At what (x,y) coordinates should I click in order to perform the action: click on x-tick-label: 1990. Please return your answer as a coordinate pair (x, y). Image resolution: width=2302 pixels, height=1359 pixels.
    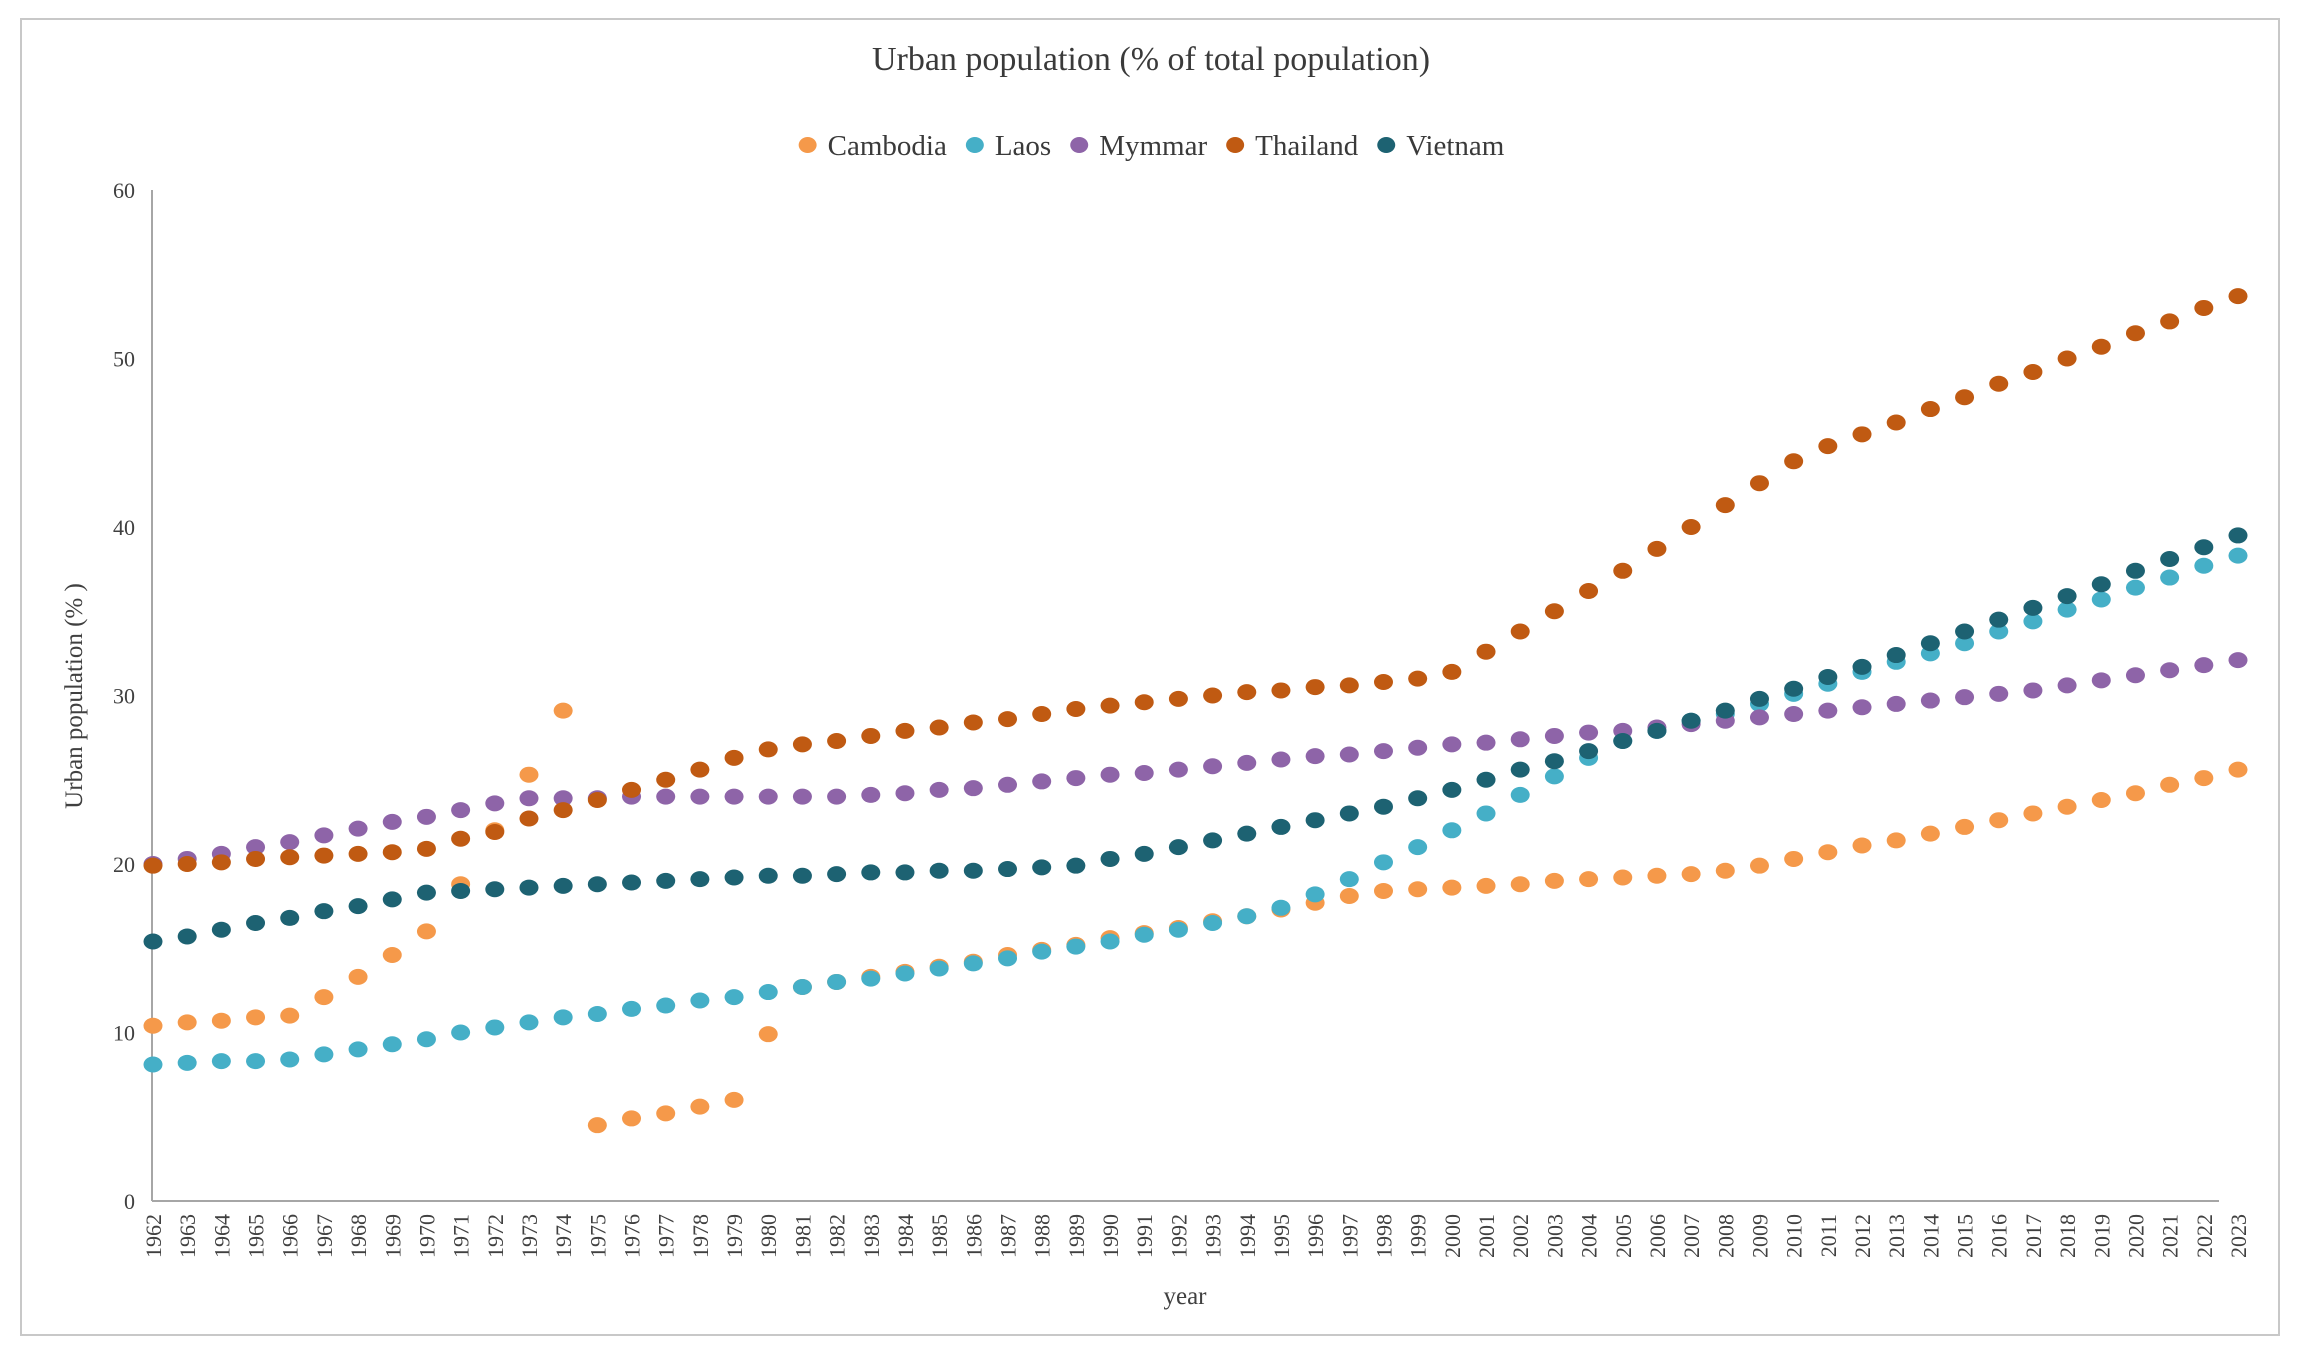
    Looking at the image, I should click on (1110, 1236).